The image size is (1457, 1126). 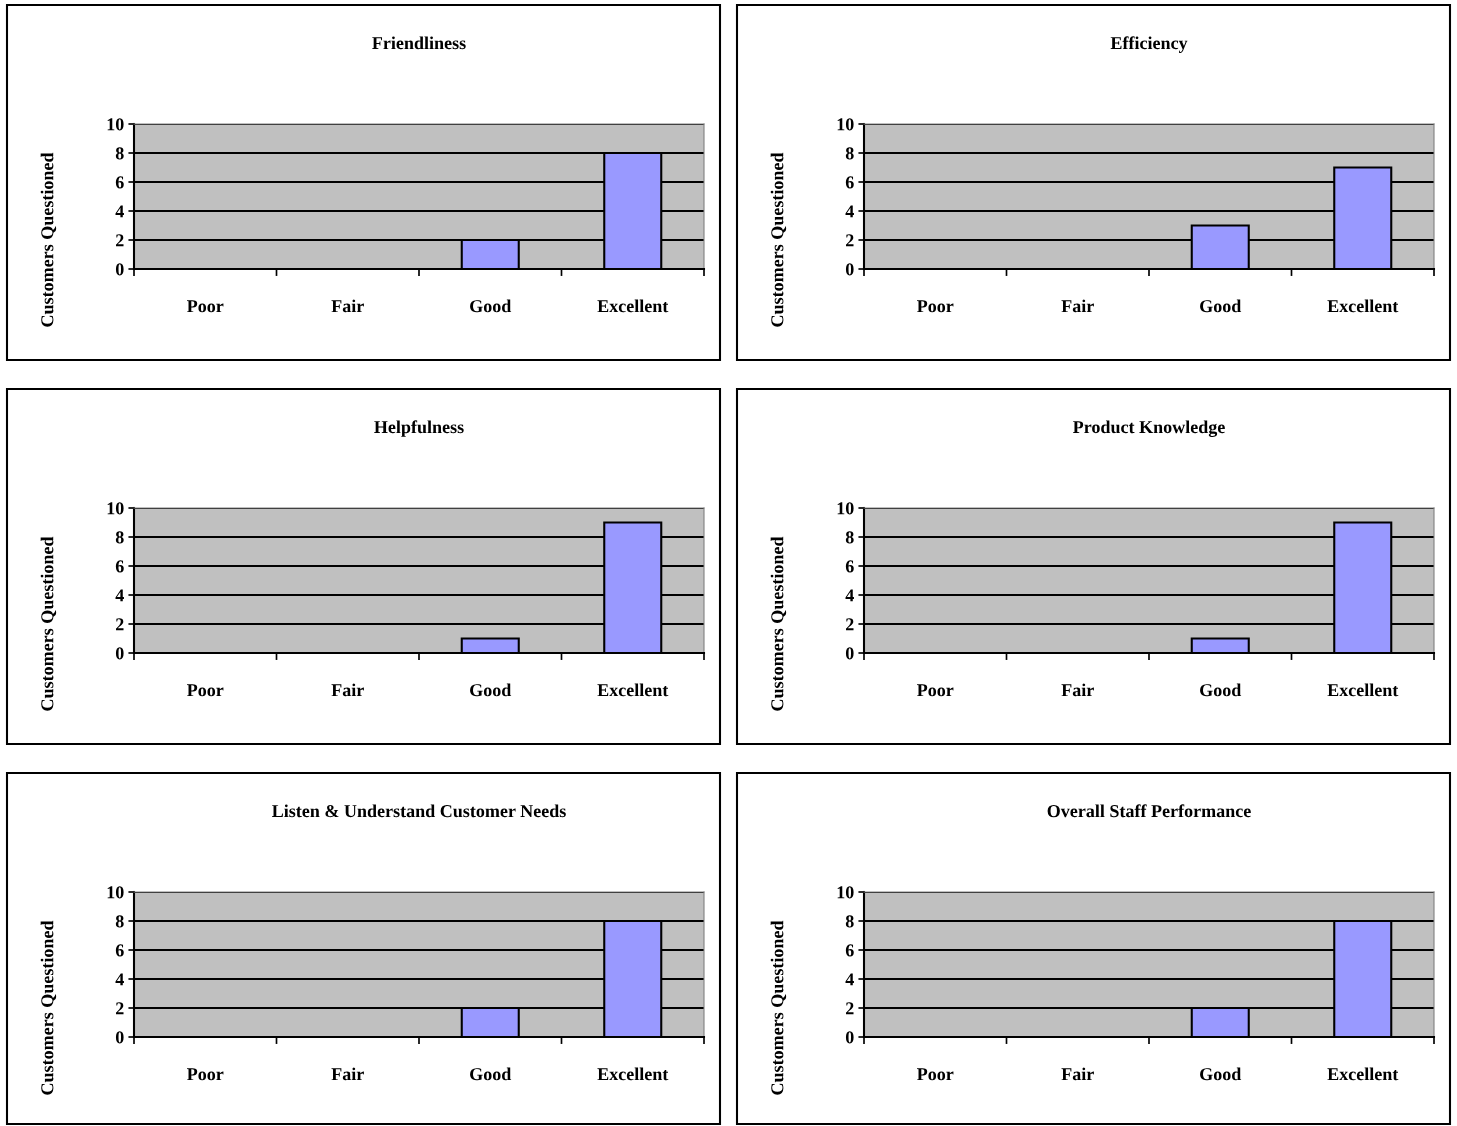 What do you see at coordinates (1149, 811) in the screenshot?
I see `chart-title: Overall Staff Performance` at bounding box center [1149, 811].